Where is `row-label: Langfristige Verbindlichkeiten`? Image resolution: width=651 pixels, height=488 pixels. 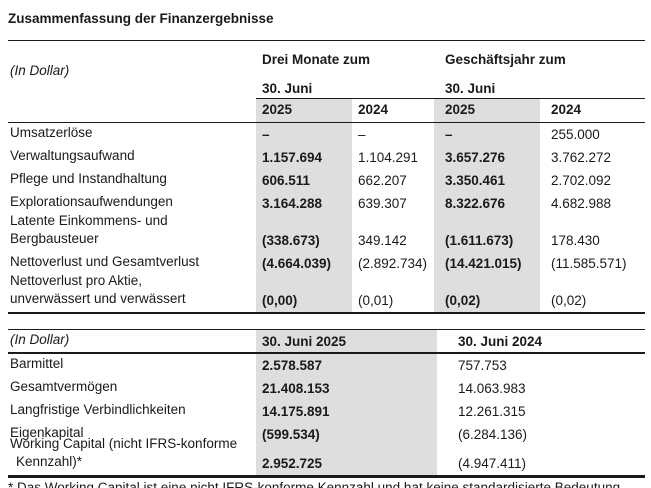
row-label: Langfristige Verbindlichkeiten is located at coordinates (98, 409).